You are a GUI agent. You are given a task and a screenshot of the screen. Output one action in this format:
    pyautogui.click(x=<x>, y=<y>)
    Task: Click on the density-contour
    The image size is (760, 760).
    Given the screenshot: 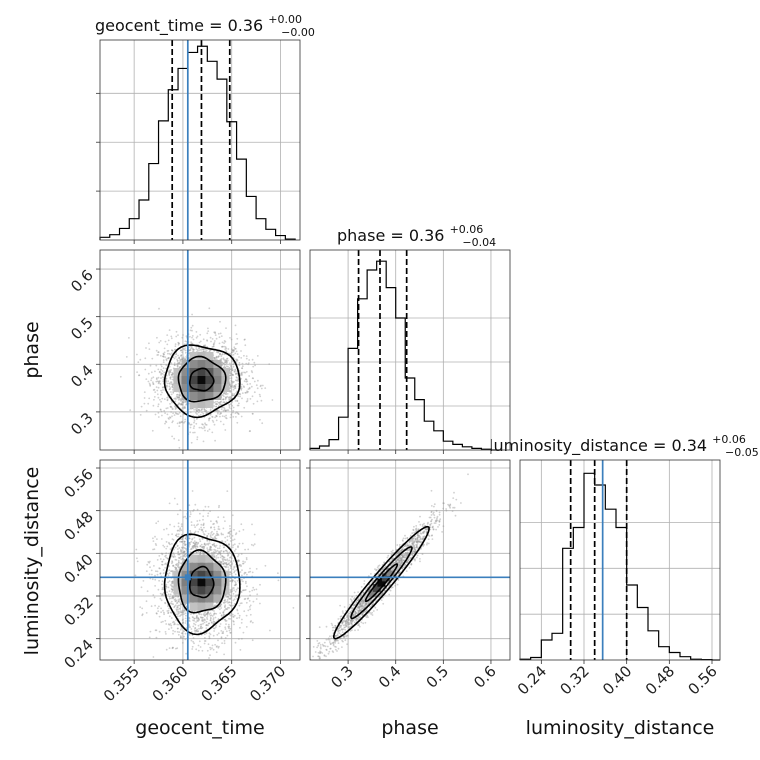 What is the action you would take?
    pyautogui.click(x=202, y=379)
    